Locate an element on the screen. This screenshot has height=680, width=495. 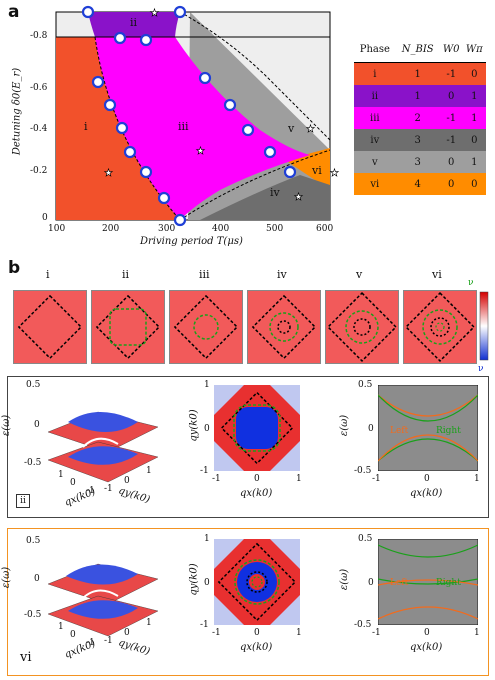
table-row: iii 2 -1 1 is located at coordinates (420, 118).